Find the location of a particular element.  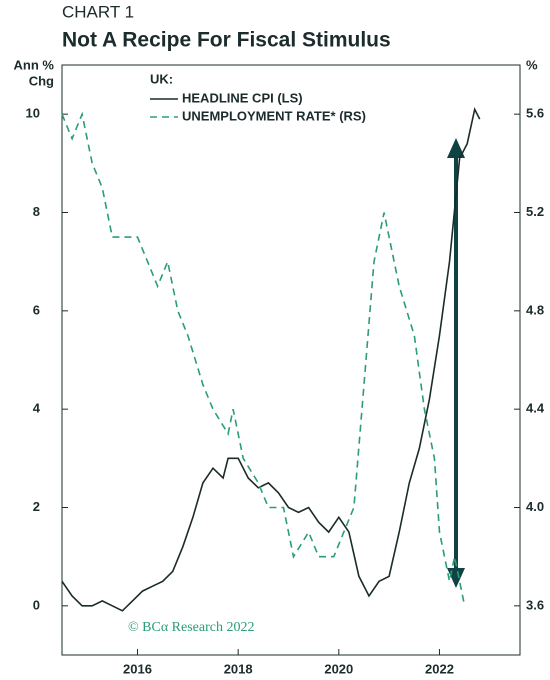

chart-kicker: CHART 1 is located at coordinates (98, 11).